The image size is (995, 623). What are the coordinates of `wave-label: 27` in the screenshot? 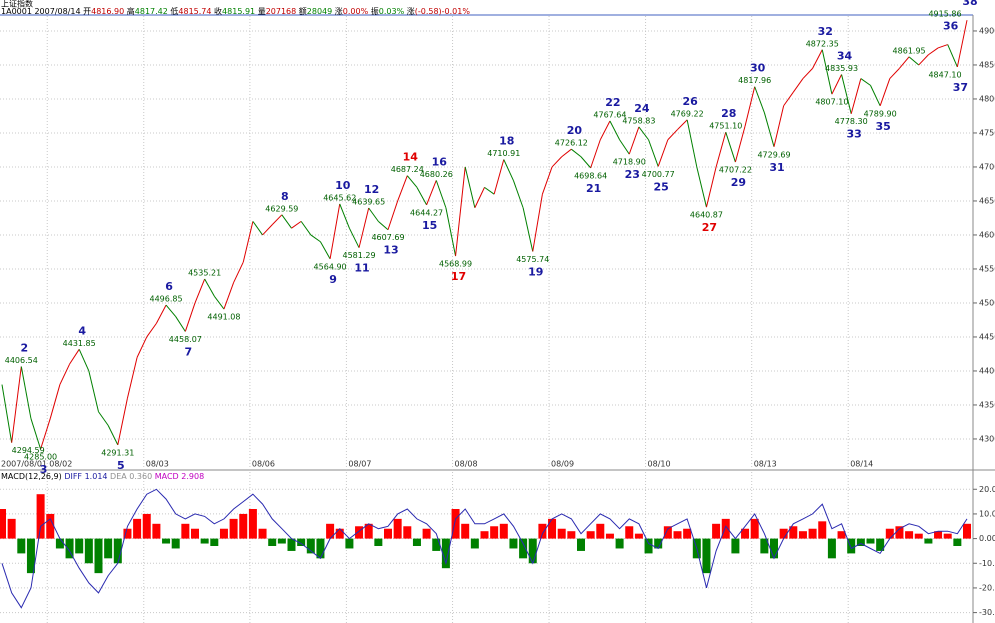 It's located at (709, 227).